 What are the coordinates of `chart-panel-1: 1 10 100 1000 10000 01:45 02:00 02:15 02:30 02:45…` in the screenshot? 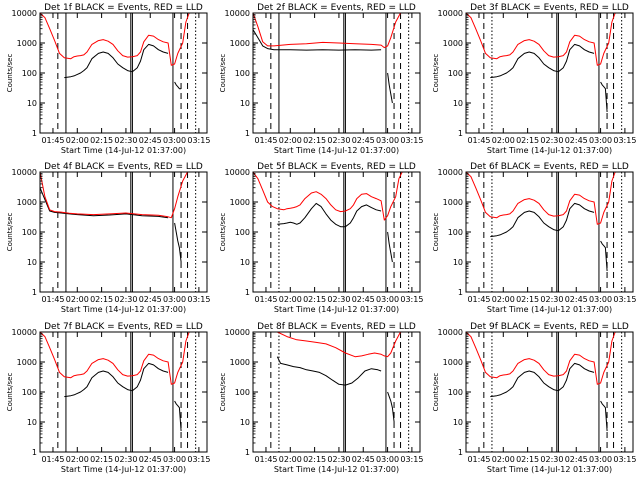 It's located at (108, 79).